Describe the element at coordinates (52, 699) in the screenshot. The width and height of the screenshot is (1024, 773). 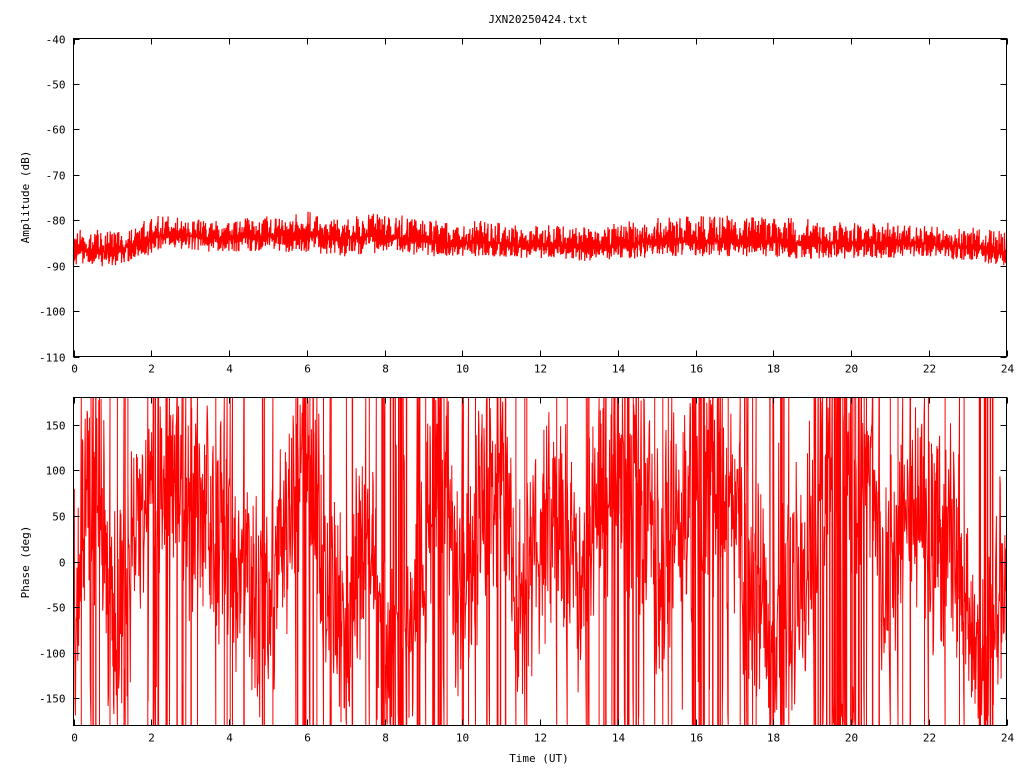
I see `y-tick-label: -150` at that location.